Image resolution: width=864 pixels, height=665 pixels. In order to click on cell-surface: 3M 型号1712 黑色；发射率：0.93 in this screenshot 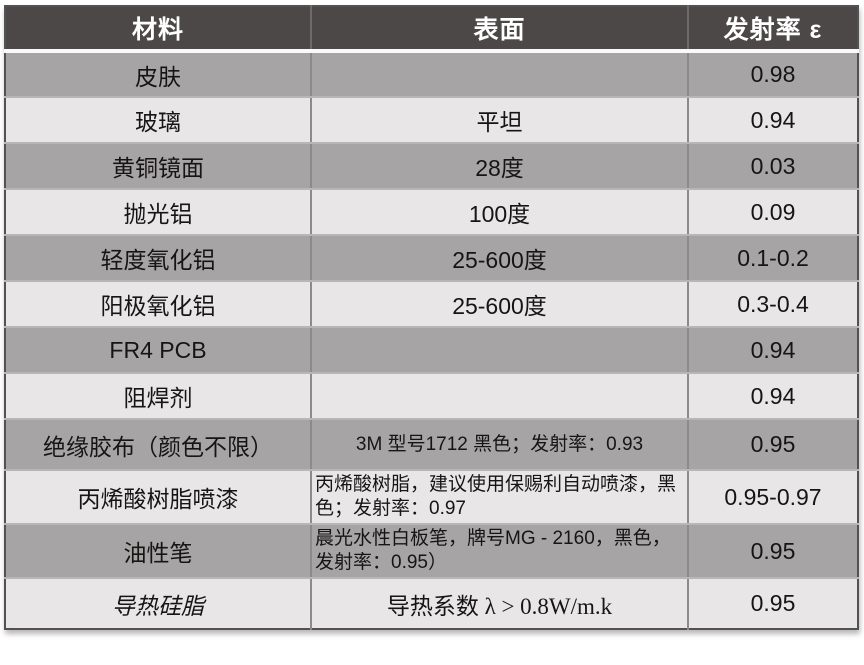, I will do `click(499, 445)`.